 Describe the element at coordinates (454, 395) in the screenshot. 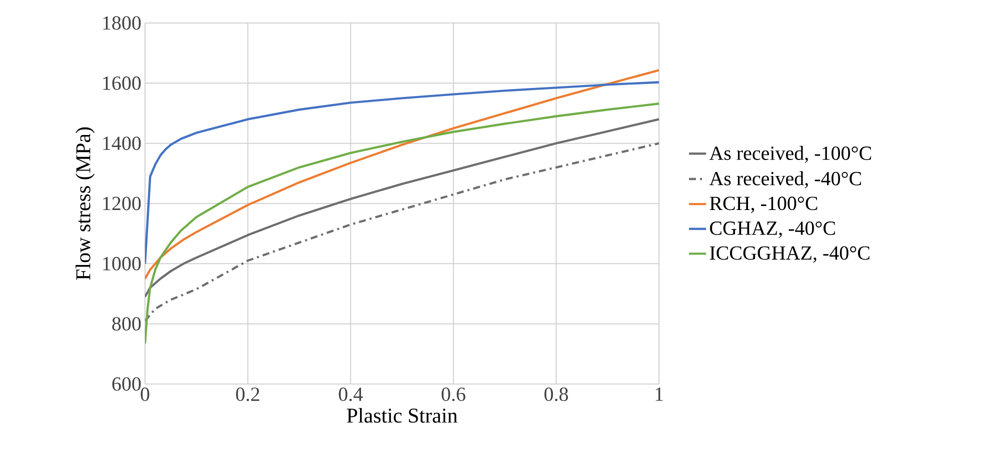

I see `x-tick-label: 0.6` at that location.